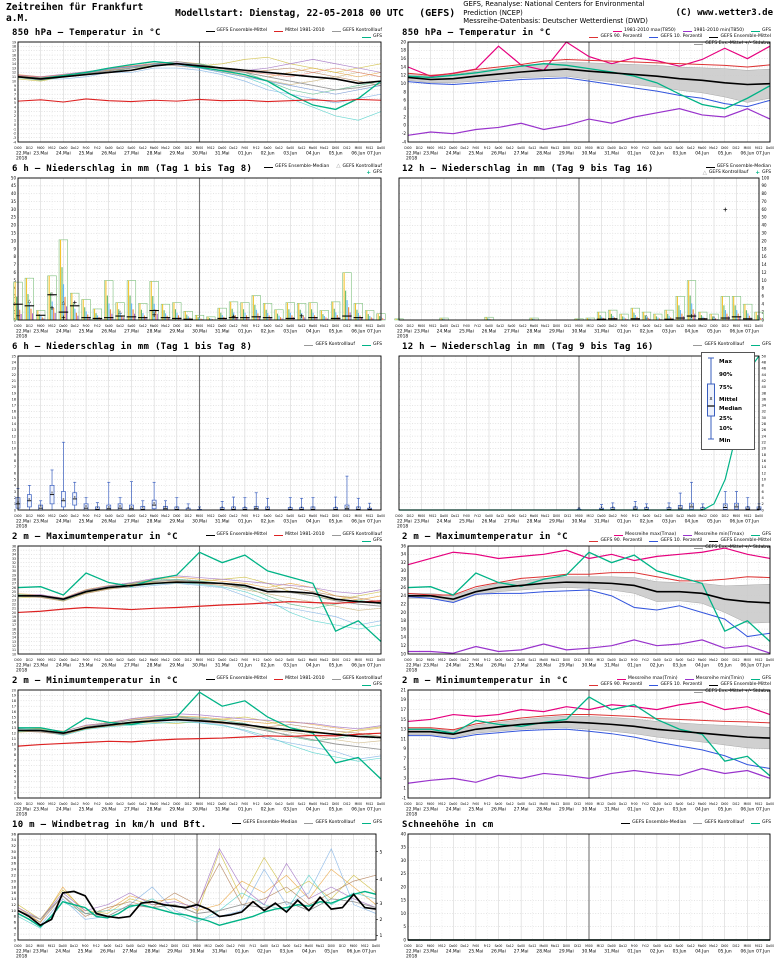 Image resolution: width=779 pixels, height=964 pixels. What do you see at coordinates (764, 381) in the screenshot?
I see `svg-text: 42` at bounding box center [764, 381].